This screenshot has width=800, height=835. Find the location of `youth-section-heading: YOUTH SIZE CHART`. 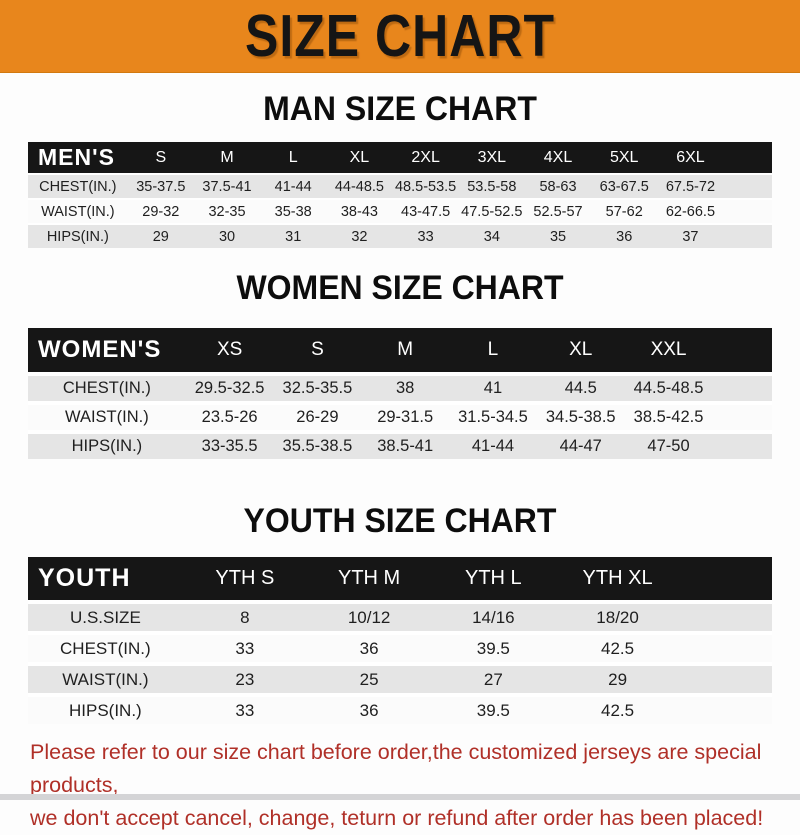

youth-section-heading: YOUTH SIZE CHART is located at coordinates (400, 520).